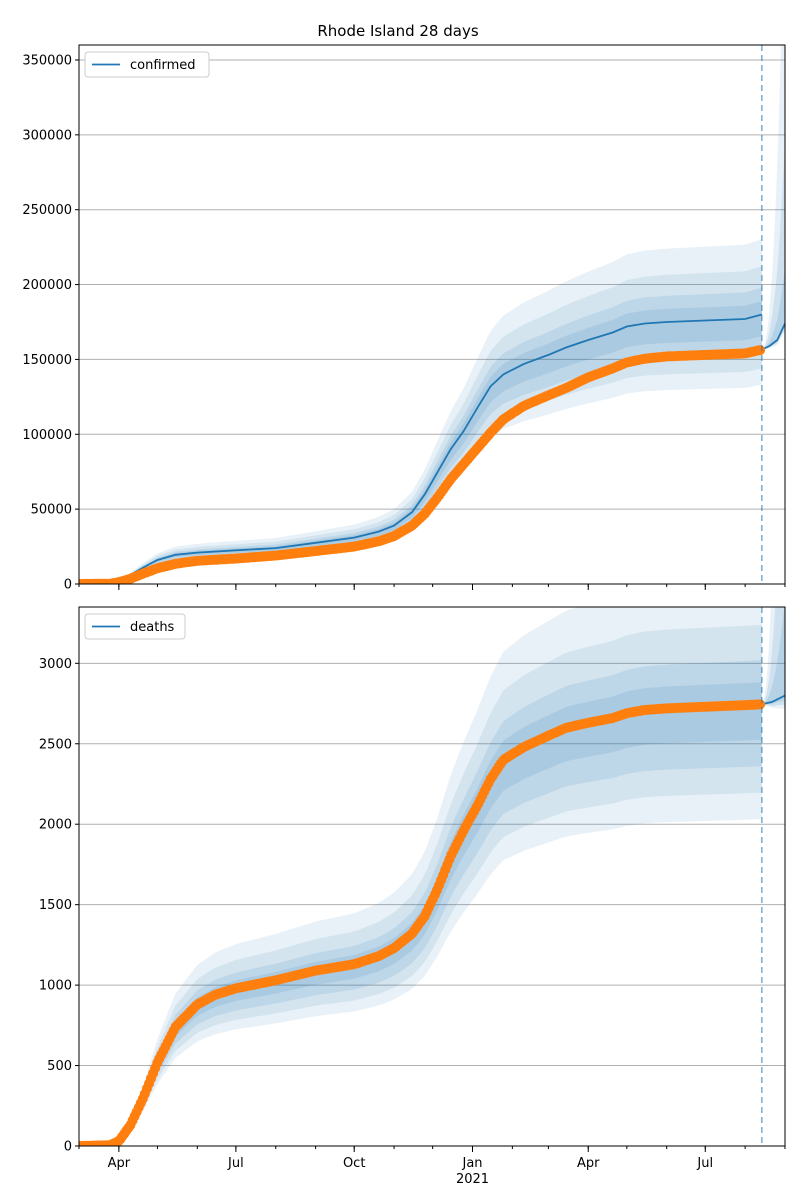  Describe the element at coordinates (471, 1163) in the screenshot. I see `x-tick-label: Jan` at that location.